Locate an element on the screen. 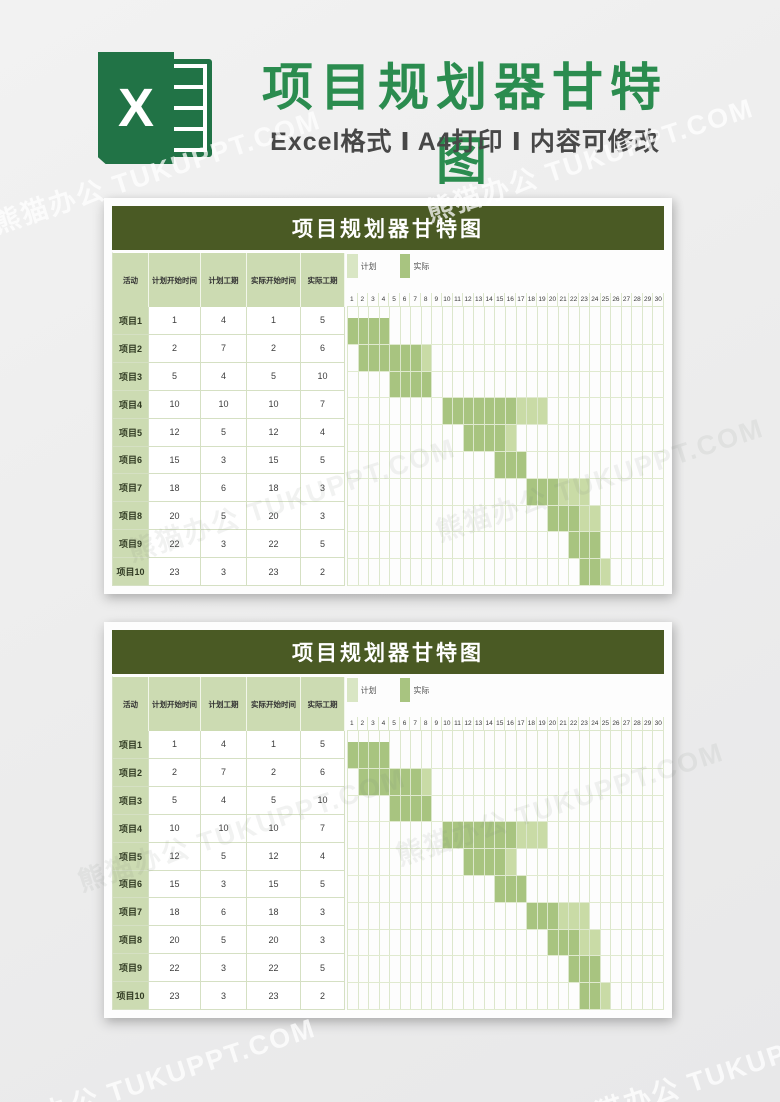  plan-start-cell: 10 is located at coordinates (175, 404).